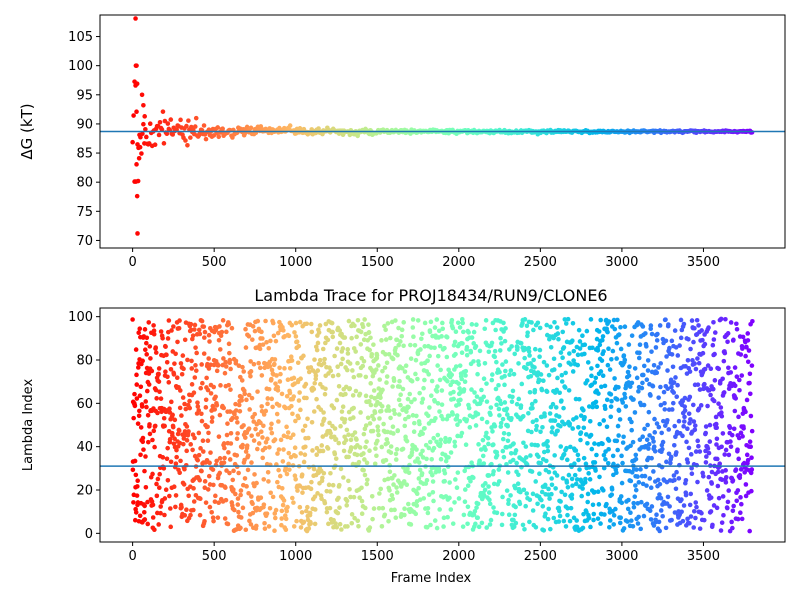 The width and height of the screenshot is (800, 600). What do you see at coordinates (214, 556) in the screenshot?
I see `lambda-x-tick-label: 500` at bounding box center [214, 556].